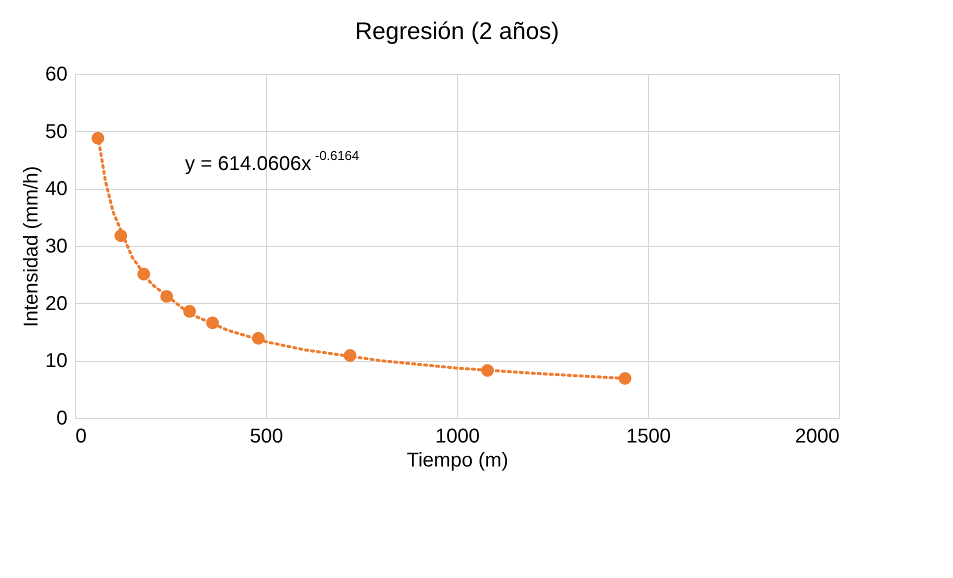  I want to click on x-tick-label: 2000, so click(817, 437).